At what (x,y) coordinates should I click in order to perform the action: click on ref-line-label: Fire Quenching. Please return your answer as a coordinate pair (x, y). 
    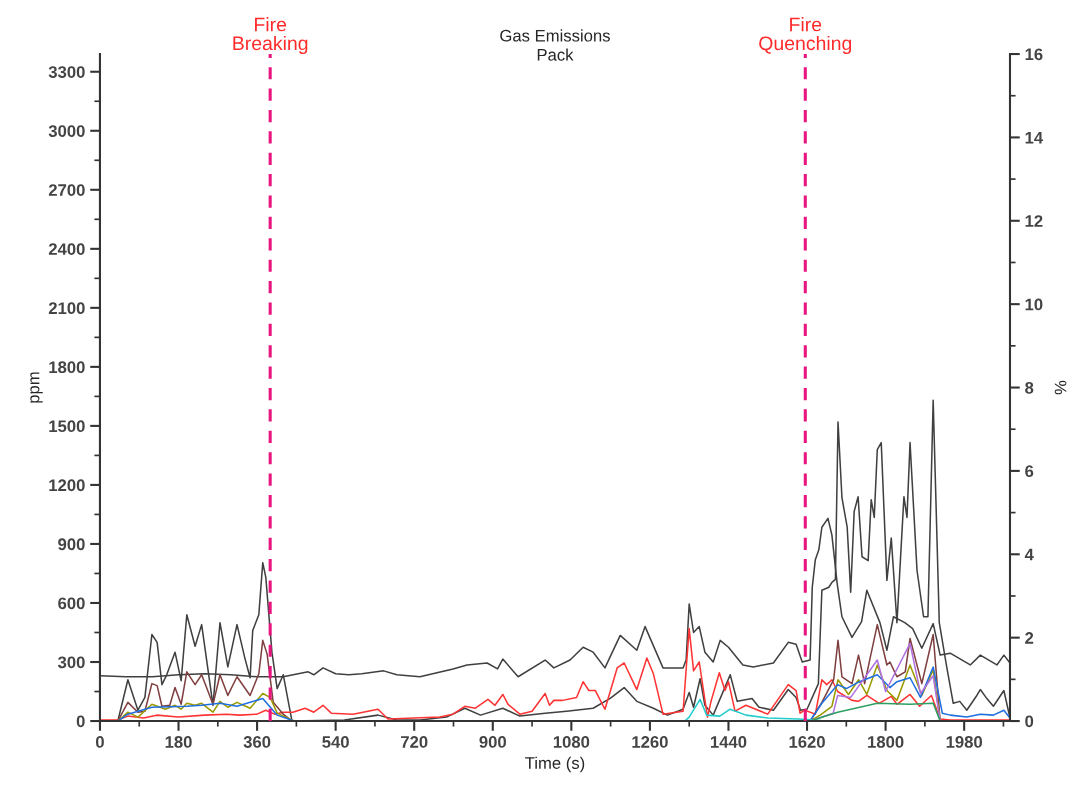
    Looking at the image, I should click on (805, 36).